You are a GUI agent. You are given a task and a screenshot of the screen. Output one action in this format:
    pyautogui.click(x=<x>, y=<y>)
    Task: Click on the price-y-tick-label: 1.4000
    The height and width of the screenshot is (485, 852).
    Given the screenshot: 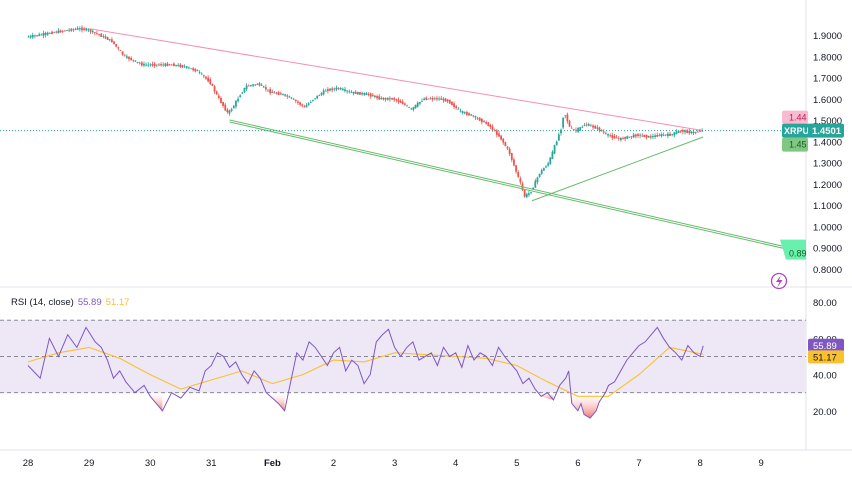 What is the action you would take?
    pyautogui.click(x=827, y=142)
    